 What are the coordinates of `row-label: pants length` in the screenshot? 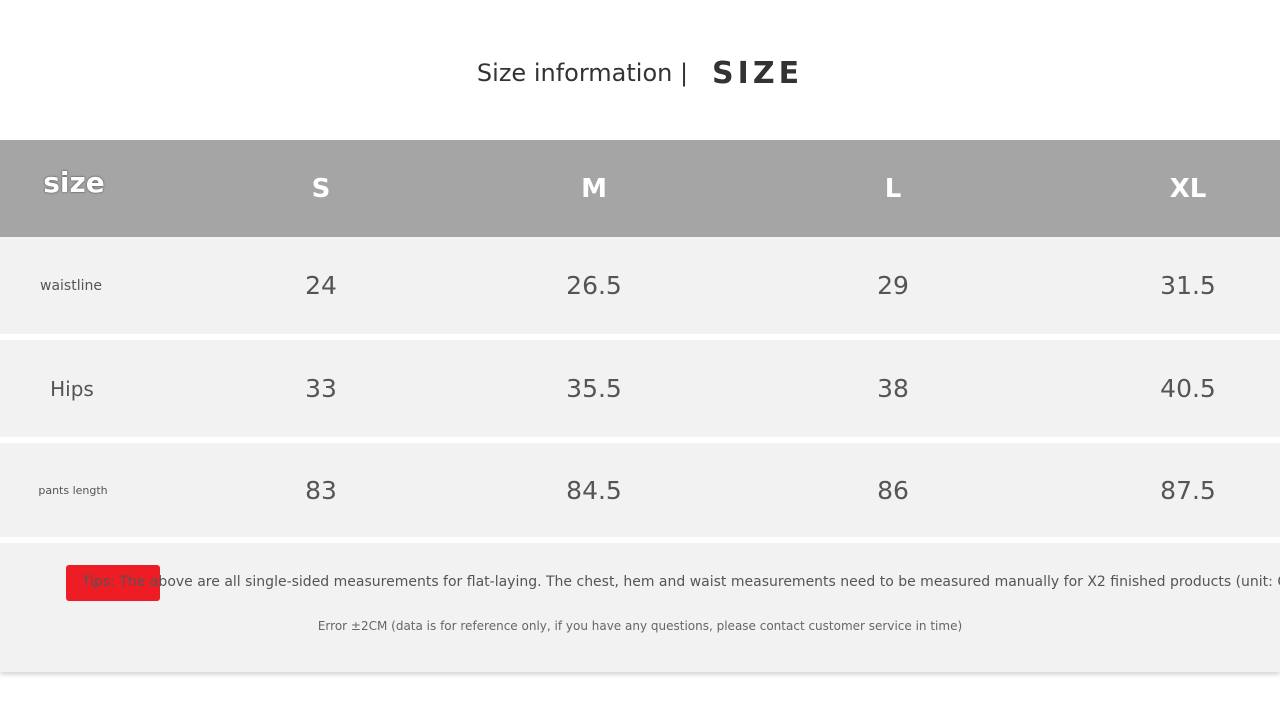 It's located at (73, 490).